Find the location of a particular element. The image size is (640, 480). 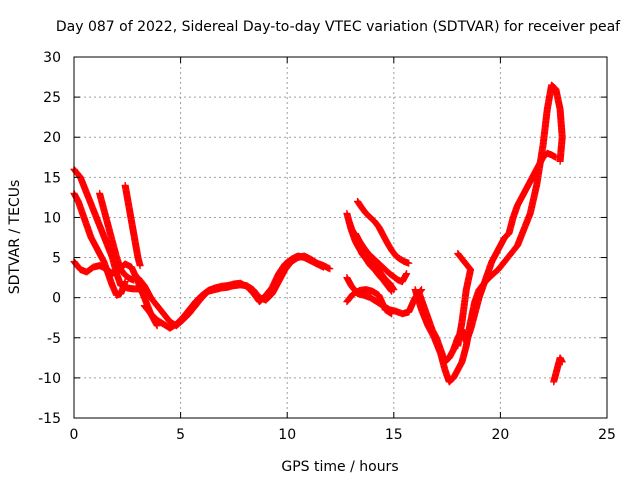

x-tick-label: 5 is located at coordinates (180, 435).